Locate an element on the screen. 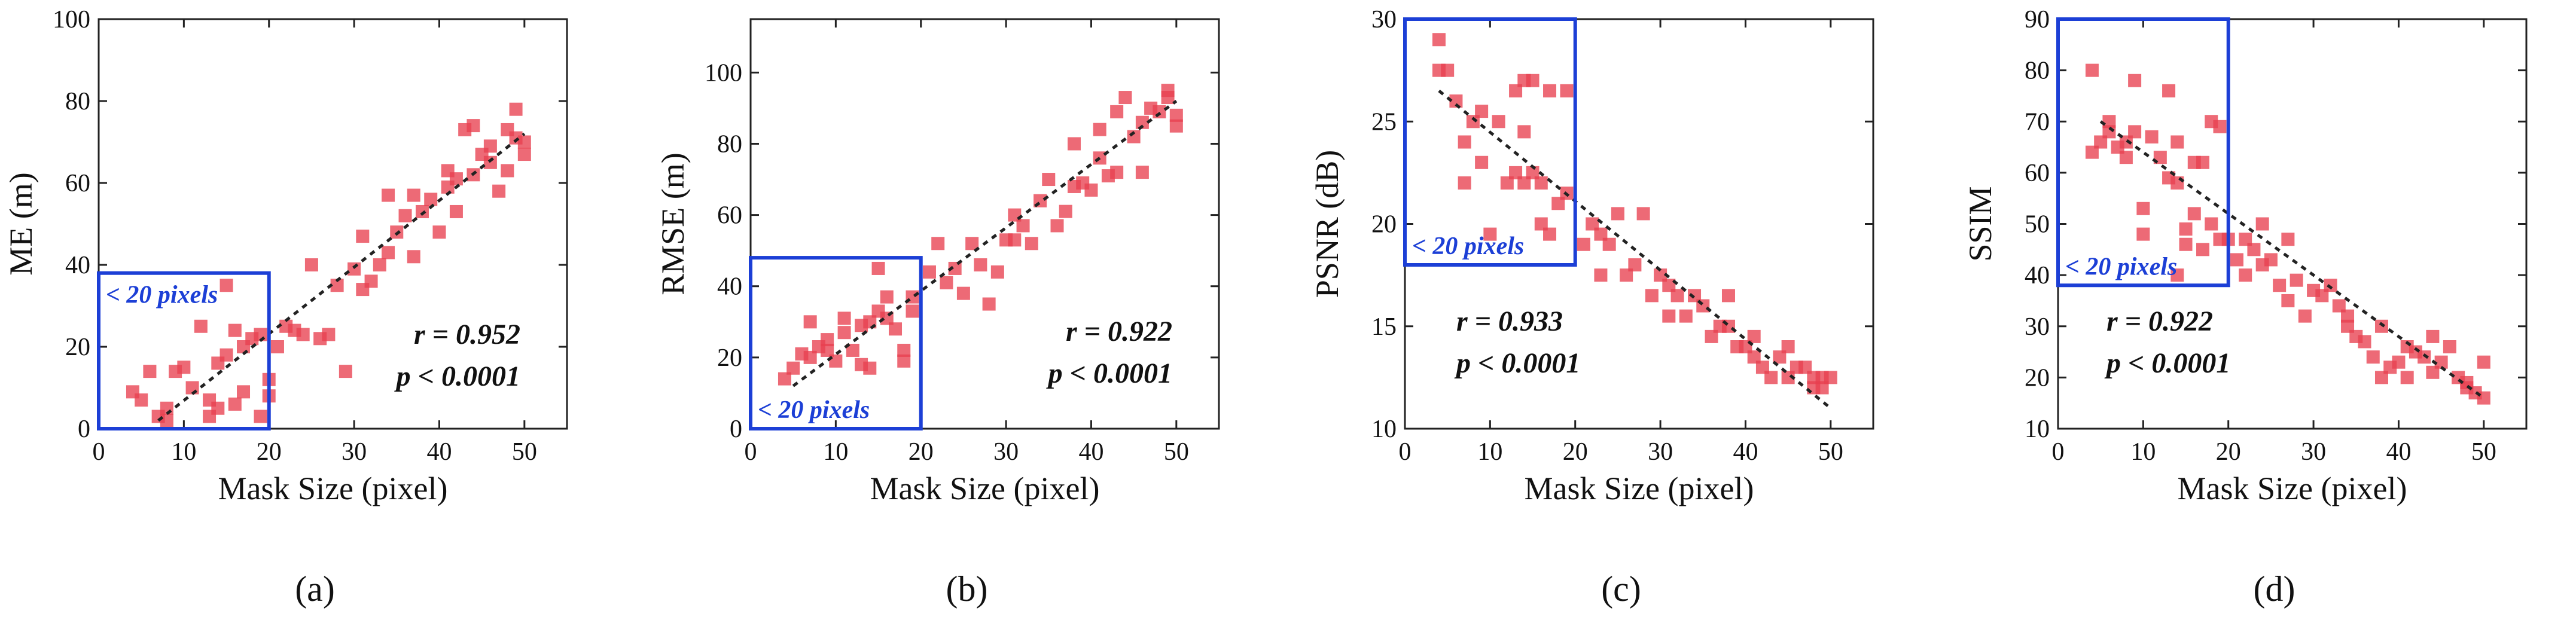  y-tick-label: 90 is located at coordinates (2038, 19).